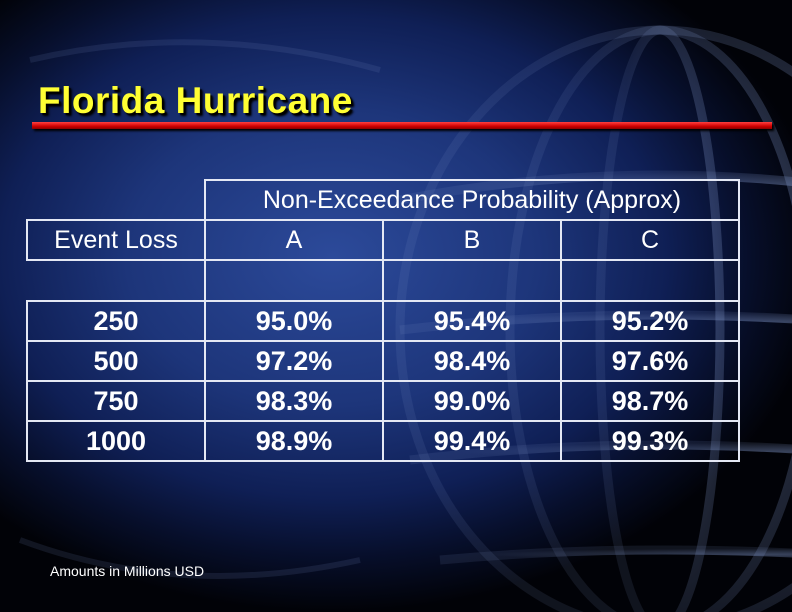 This screenshot has height=612, width=792. I want to click on prob-value-b: 99.0%, so click(472, 400).